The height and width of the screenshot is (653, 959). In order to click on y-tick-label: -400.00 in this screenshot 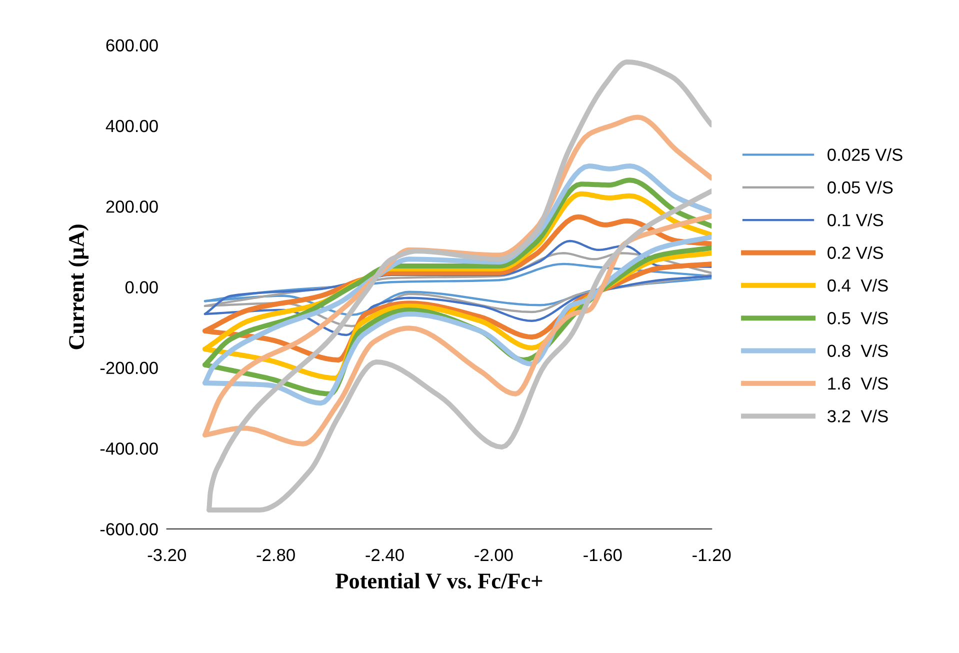, I will do `click(129, 448)`.